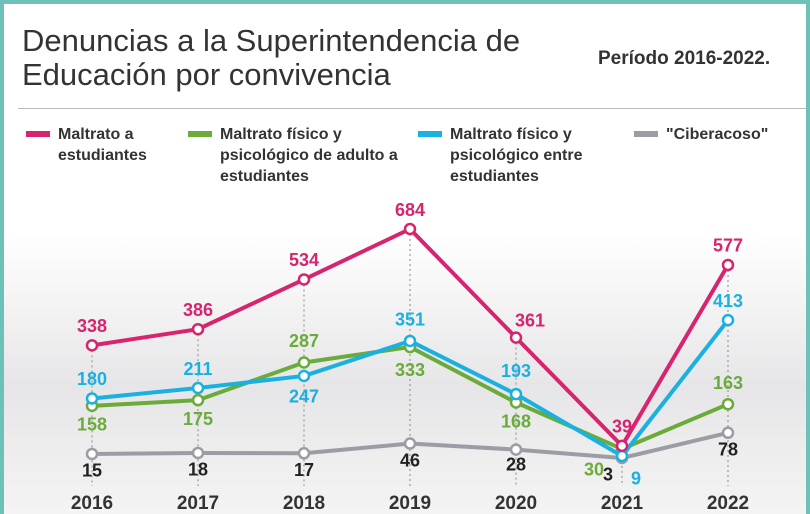 The height and width of the screenshot is (514, 810). I want to click on data-label: 333, so click(410, 370).